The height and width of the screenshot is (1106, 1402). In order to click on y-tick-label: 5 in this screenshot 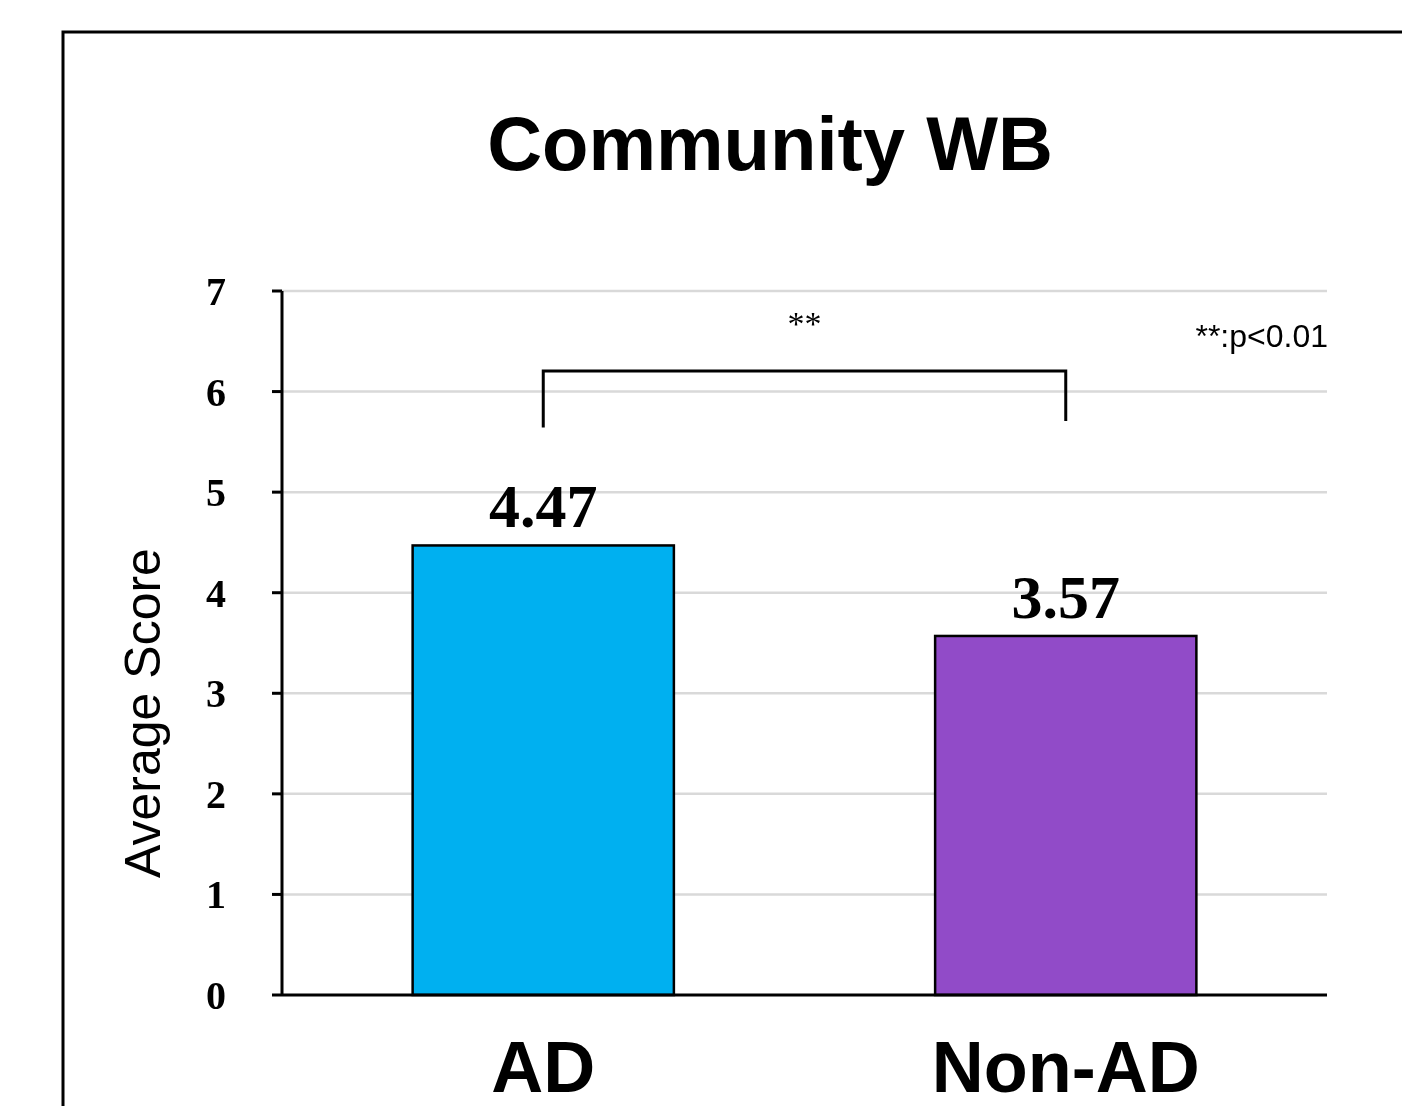, I will do `click(216, 493)`.